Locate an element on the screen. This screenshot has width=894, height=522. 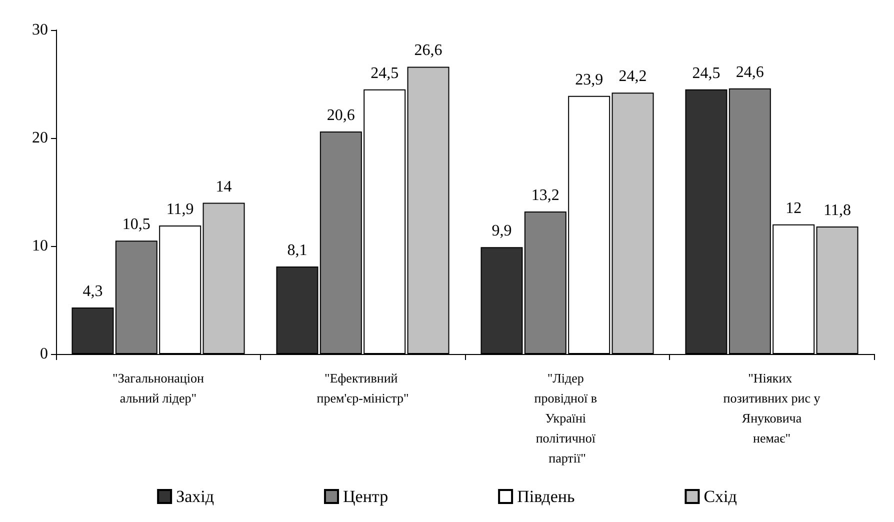
data-label: 14 is located at coordinates (224, 187).